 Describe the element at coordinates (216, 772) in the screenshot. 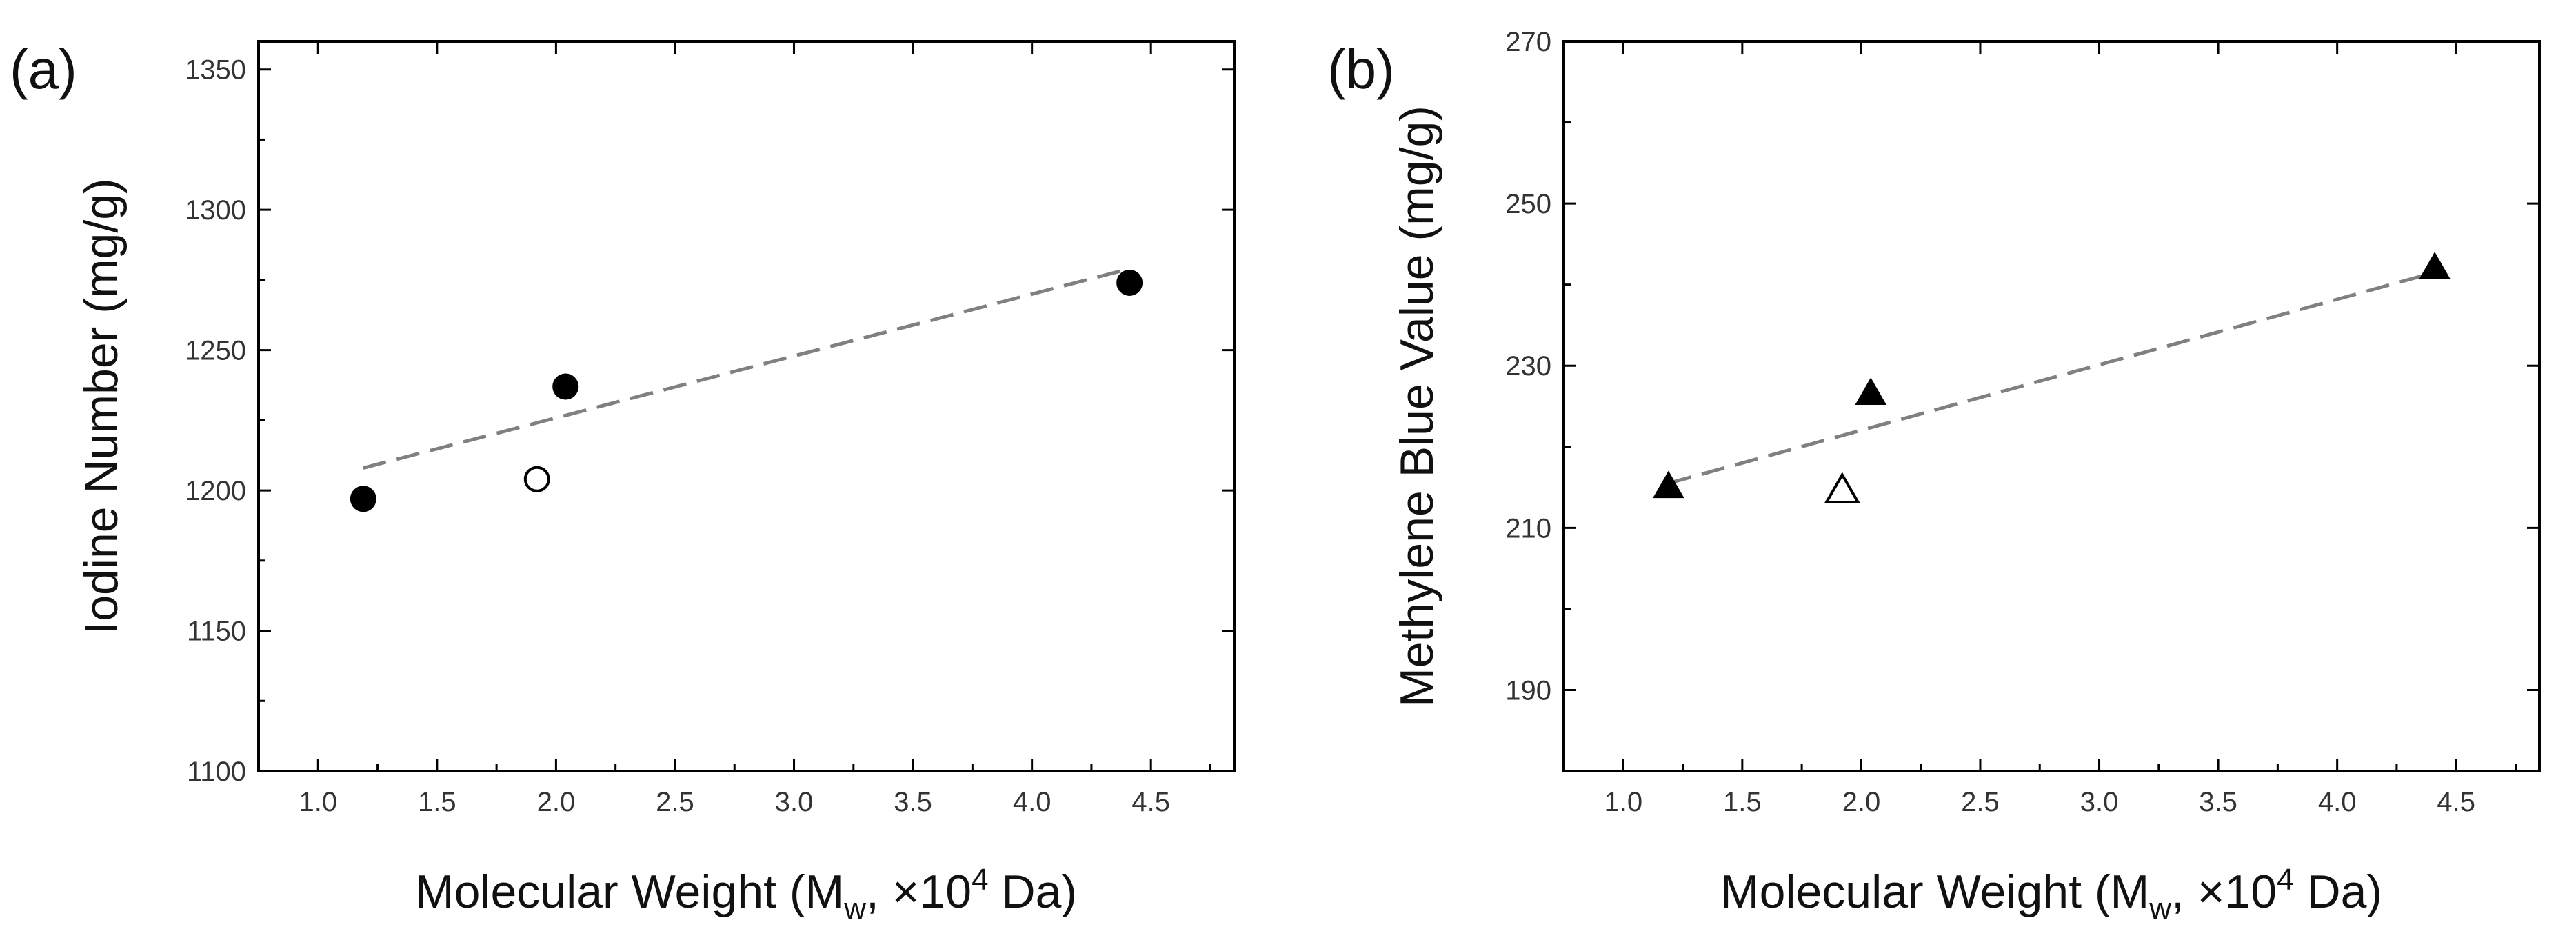

I see `y-tick-label: 1100` at that location.